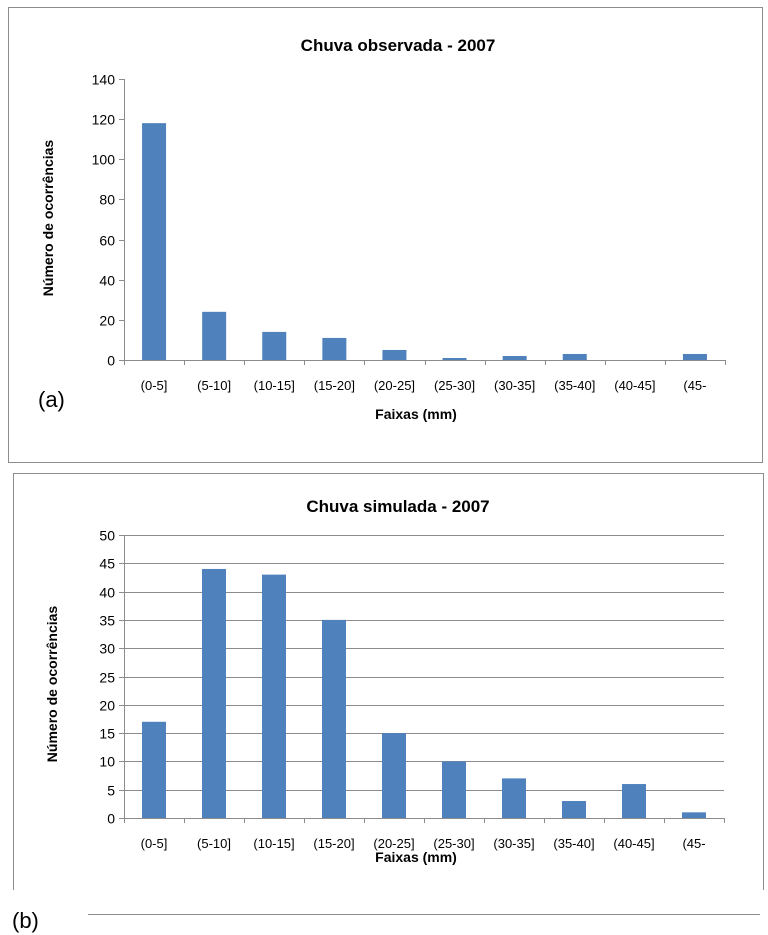 The height and width of the screenshot is (935, 768). What do you see at coordinates (107, 706) in the screenshot?
I see `chart-b-ytick-label: 20` at bounding box center [107, 706].